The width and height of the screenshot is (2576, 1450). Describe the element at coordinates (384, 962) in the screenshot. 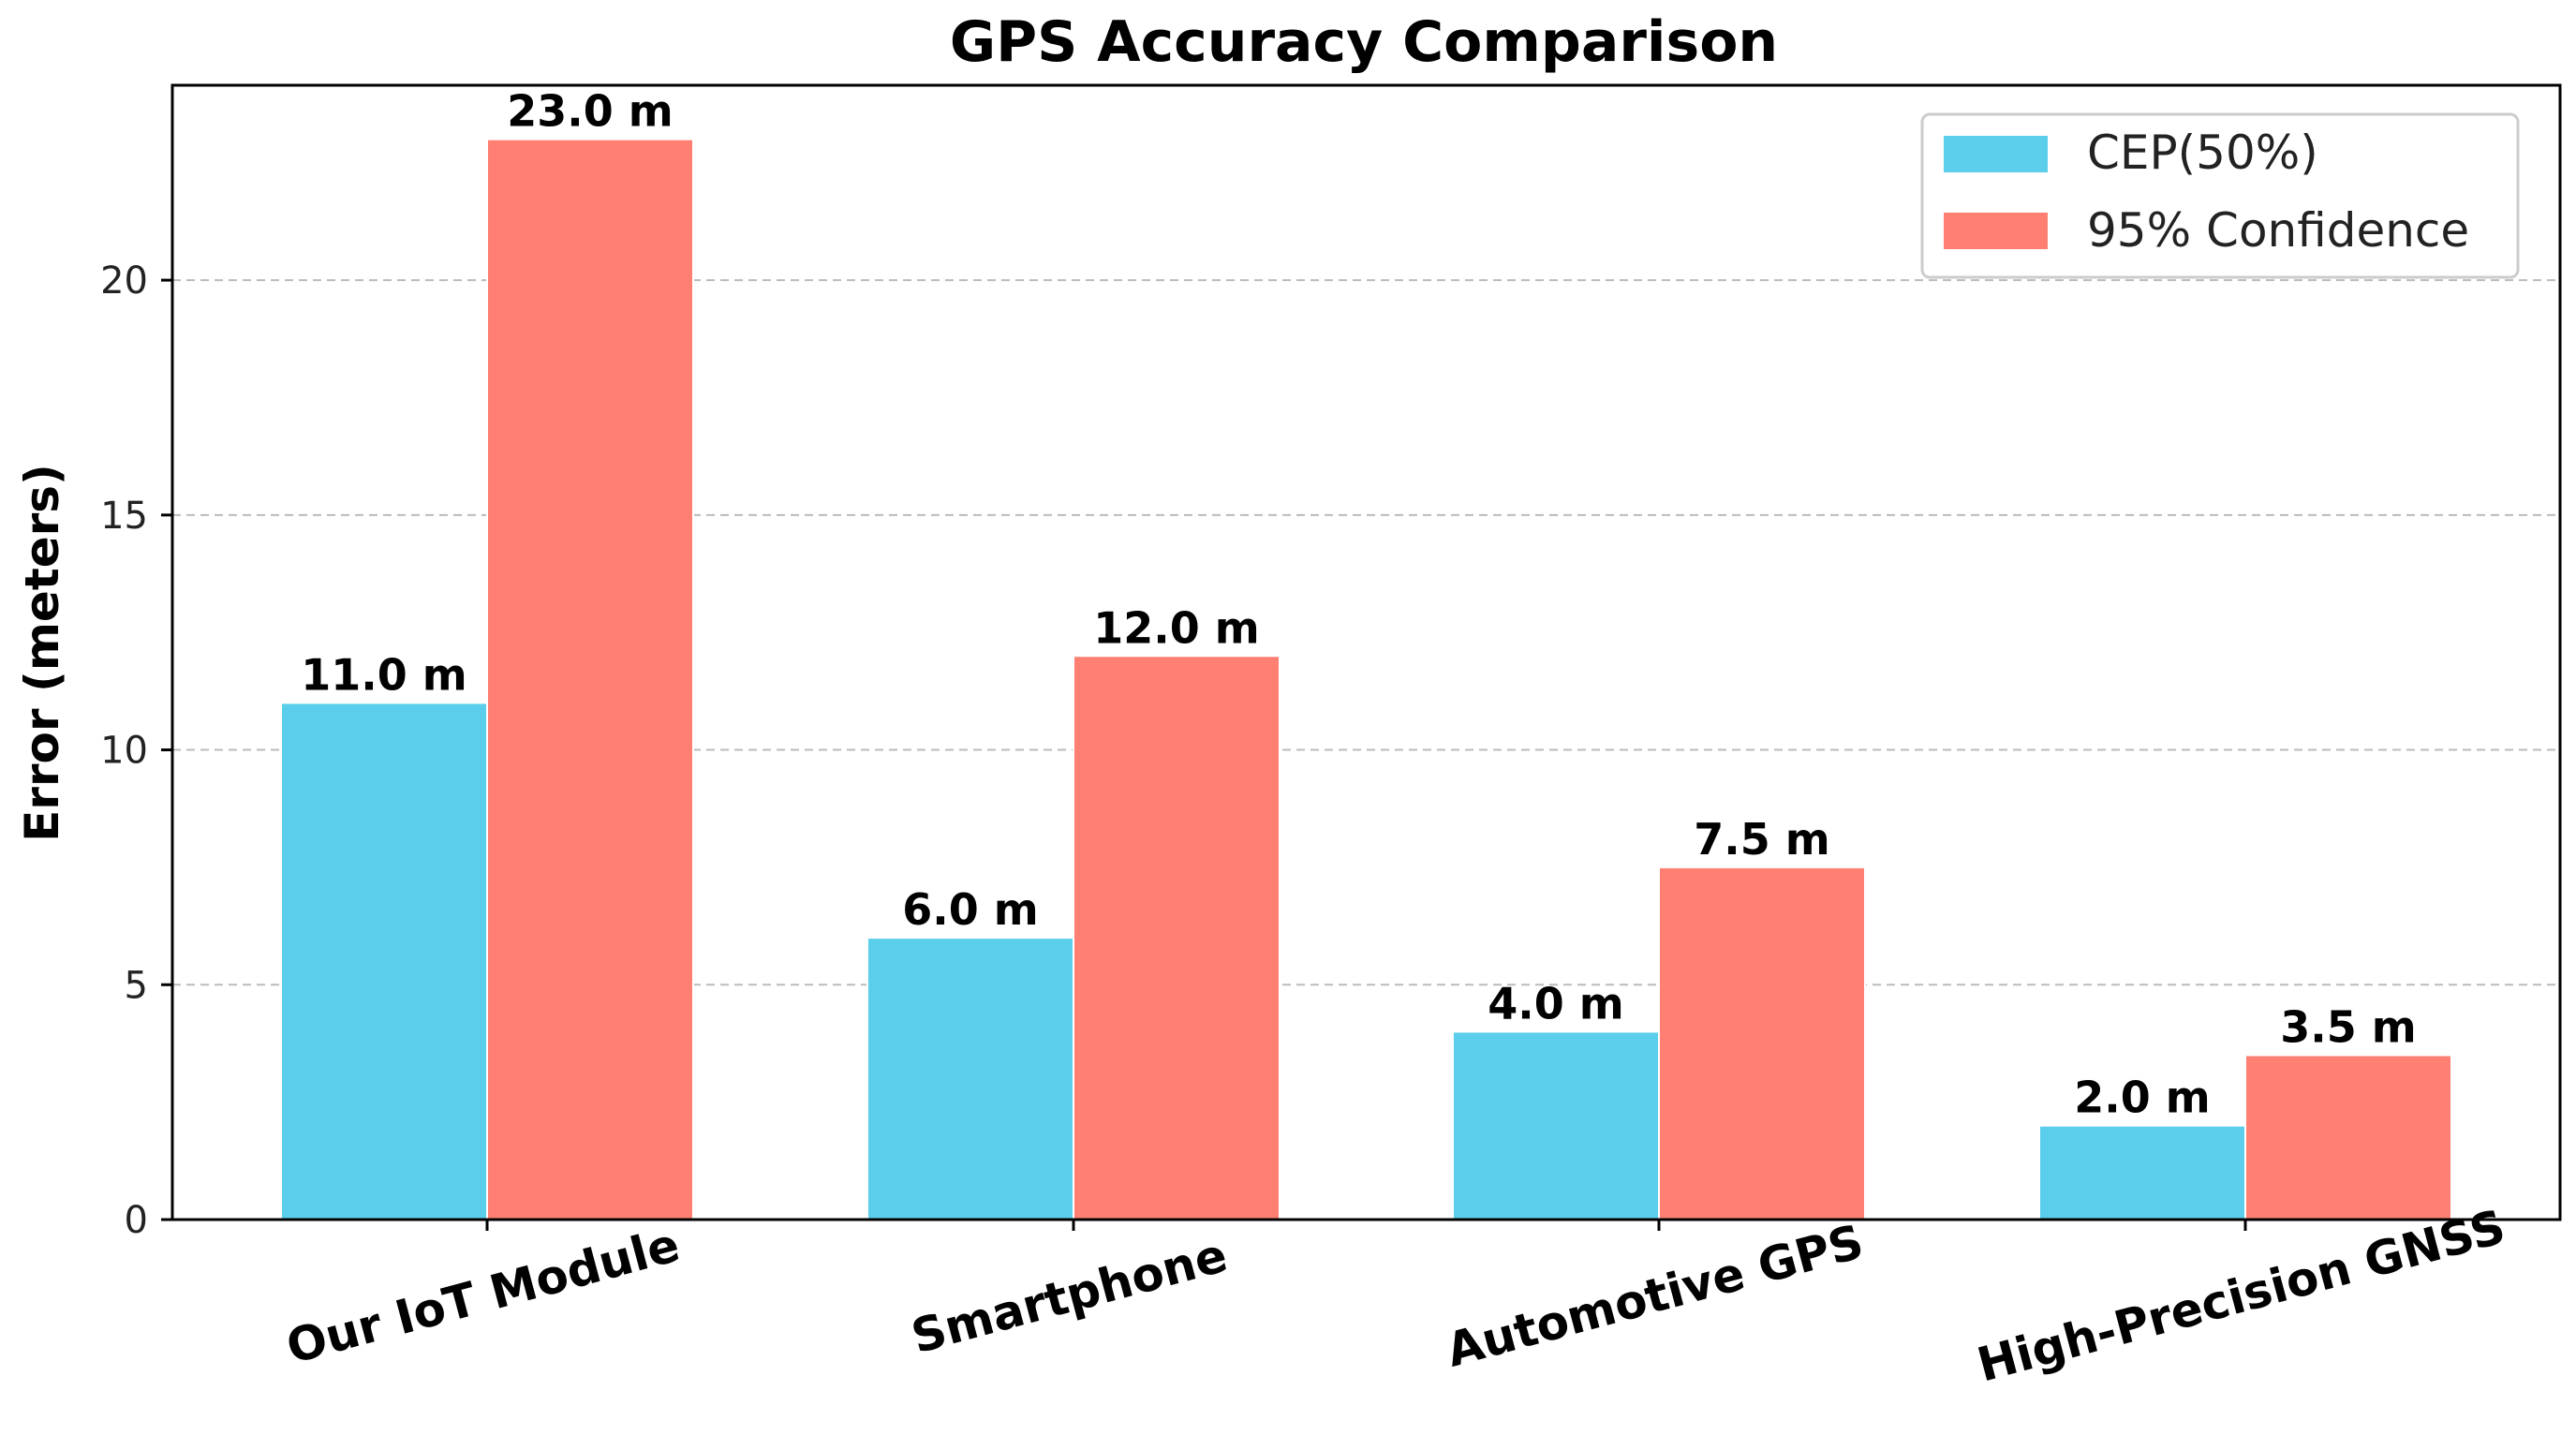

I see `bar-cep-our-iot-module` at that location.